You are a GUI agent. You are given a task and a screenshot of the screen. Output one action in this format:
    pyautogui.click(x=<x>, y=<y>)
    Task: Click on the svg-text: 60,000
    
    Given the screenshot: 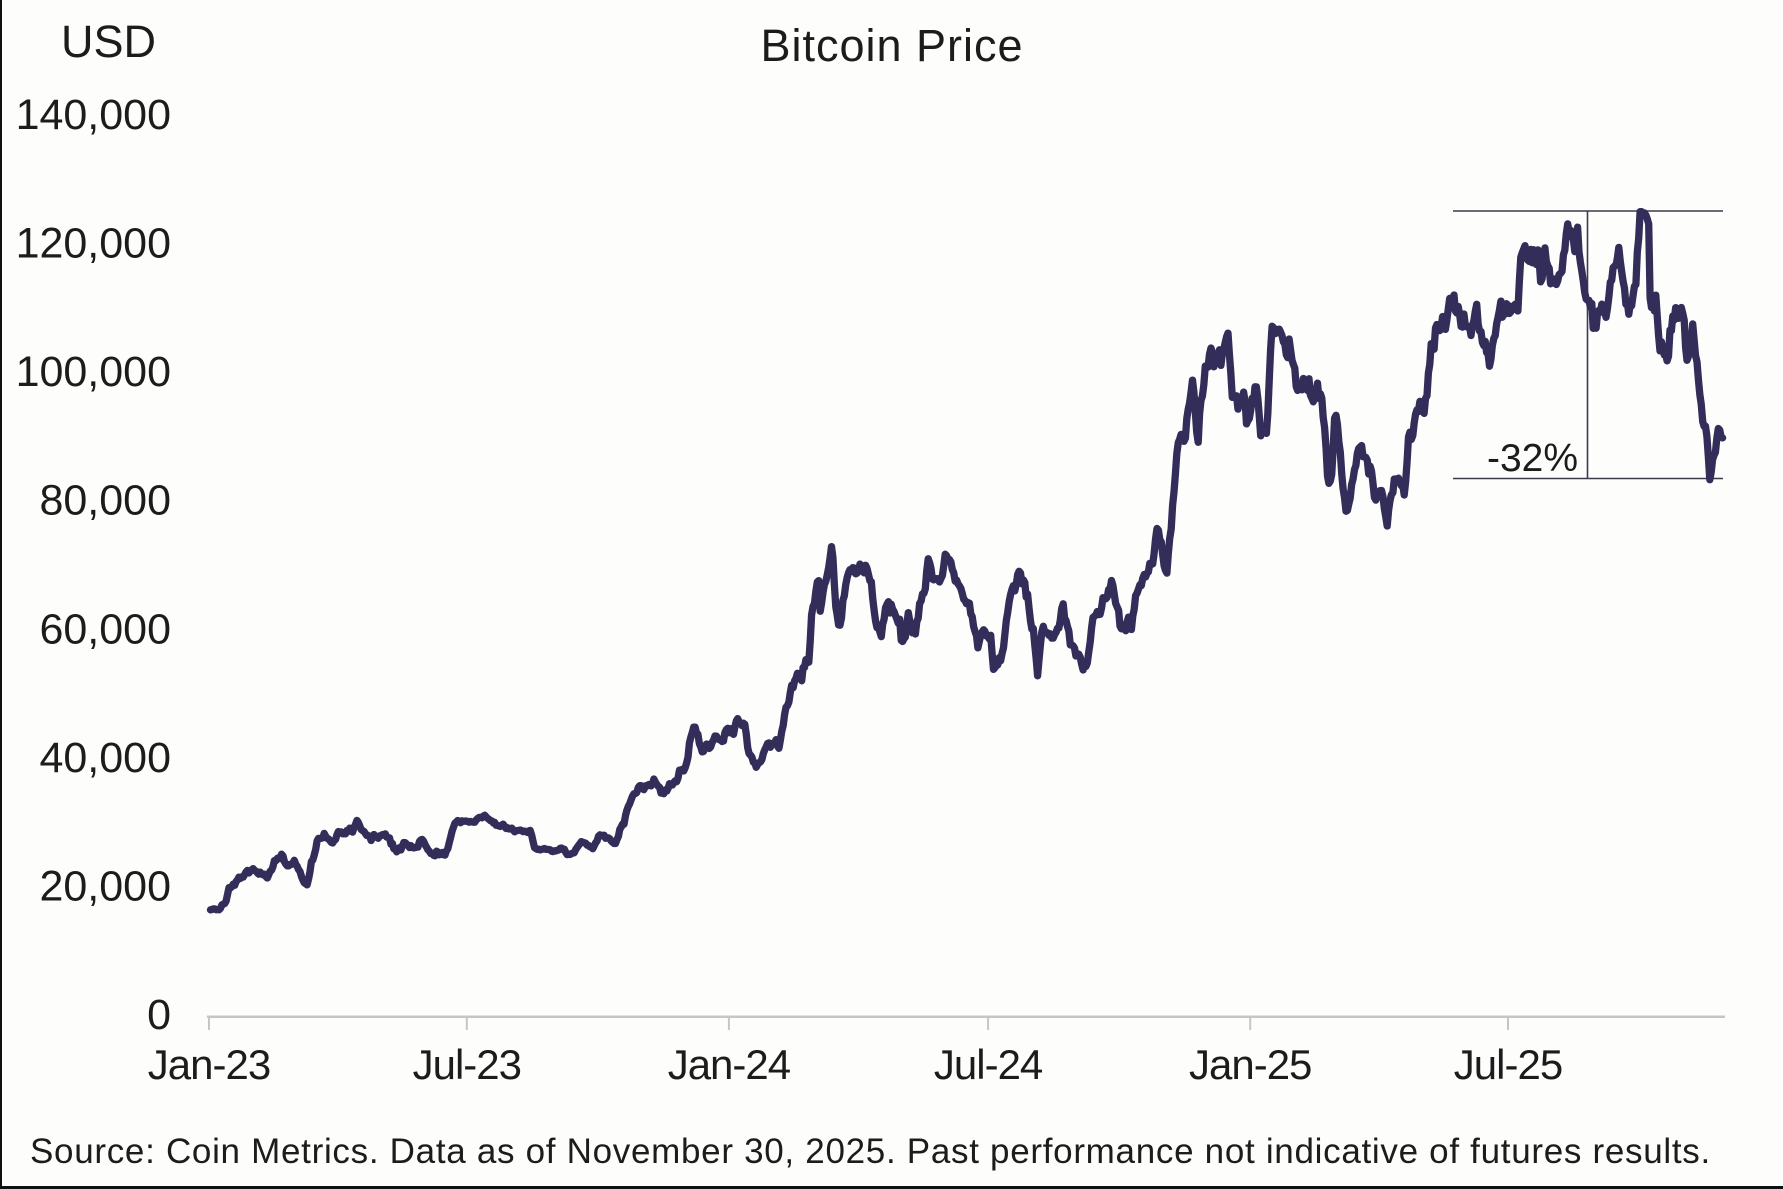 What is the action you would take?
    pyautogui.click(x=105, y=629)
    